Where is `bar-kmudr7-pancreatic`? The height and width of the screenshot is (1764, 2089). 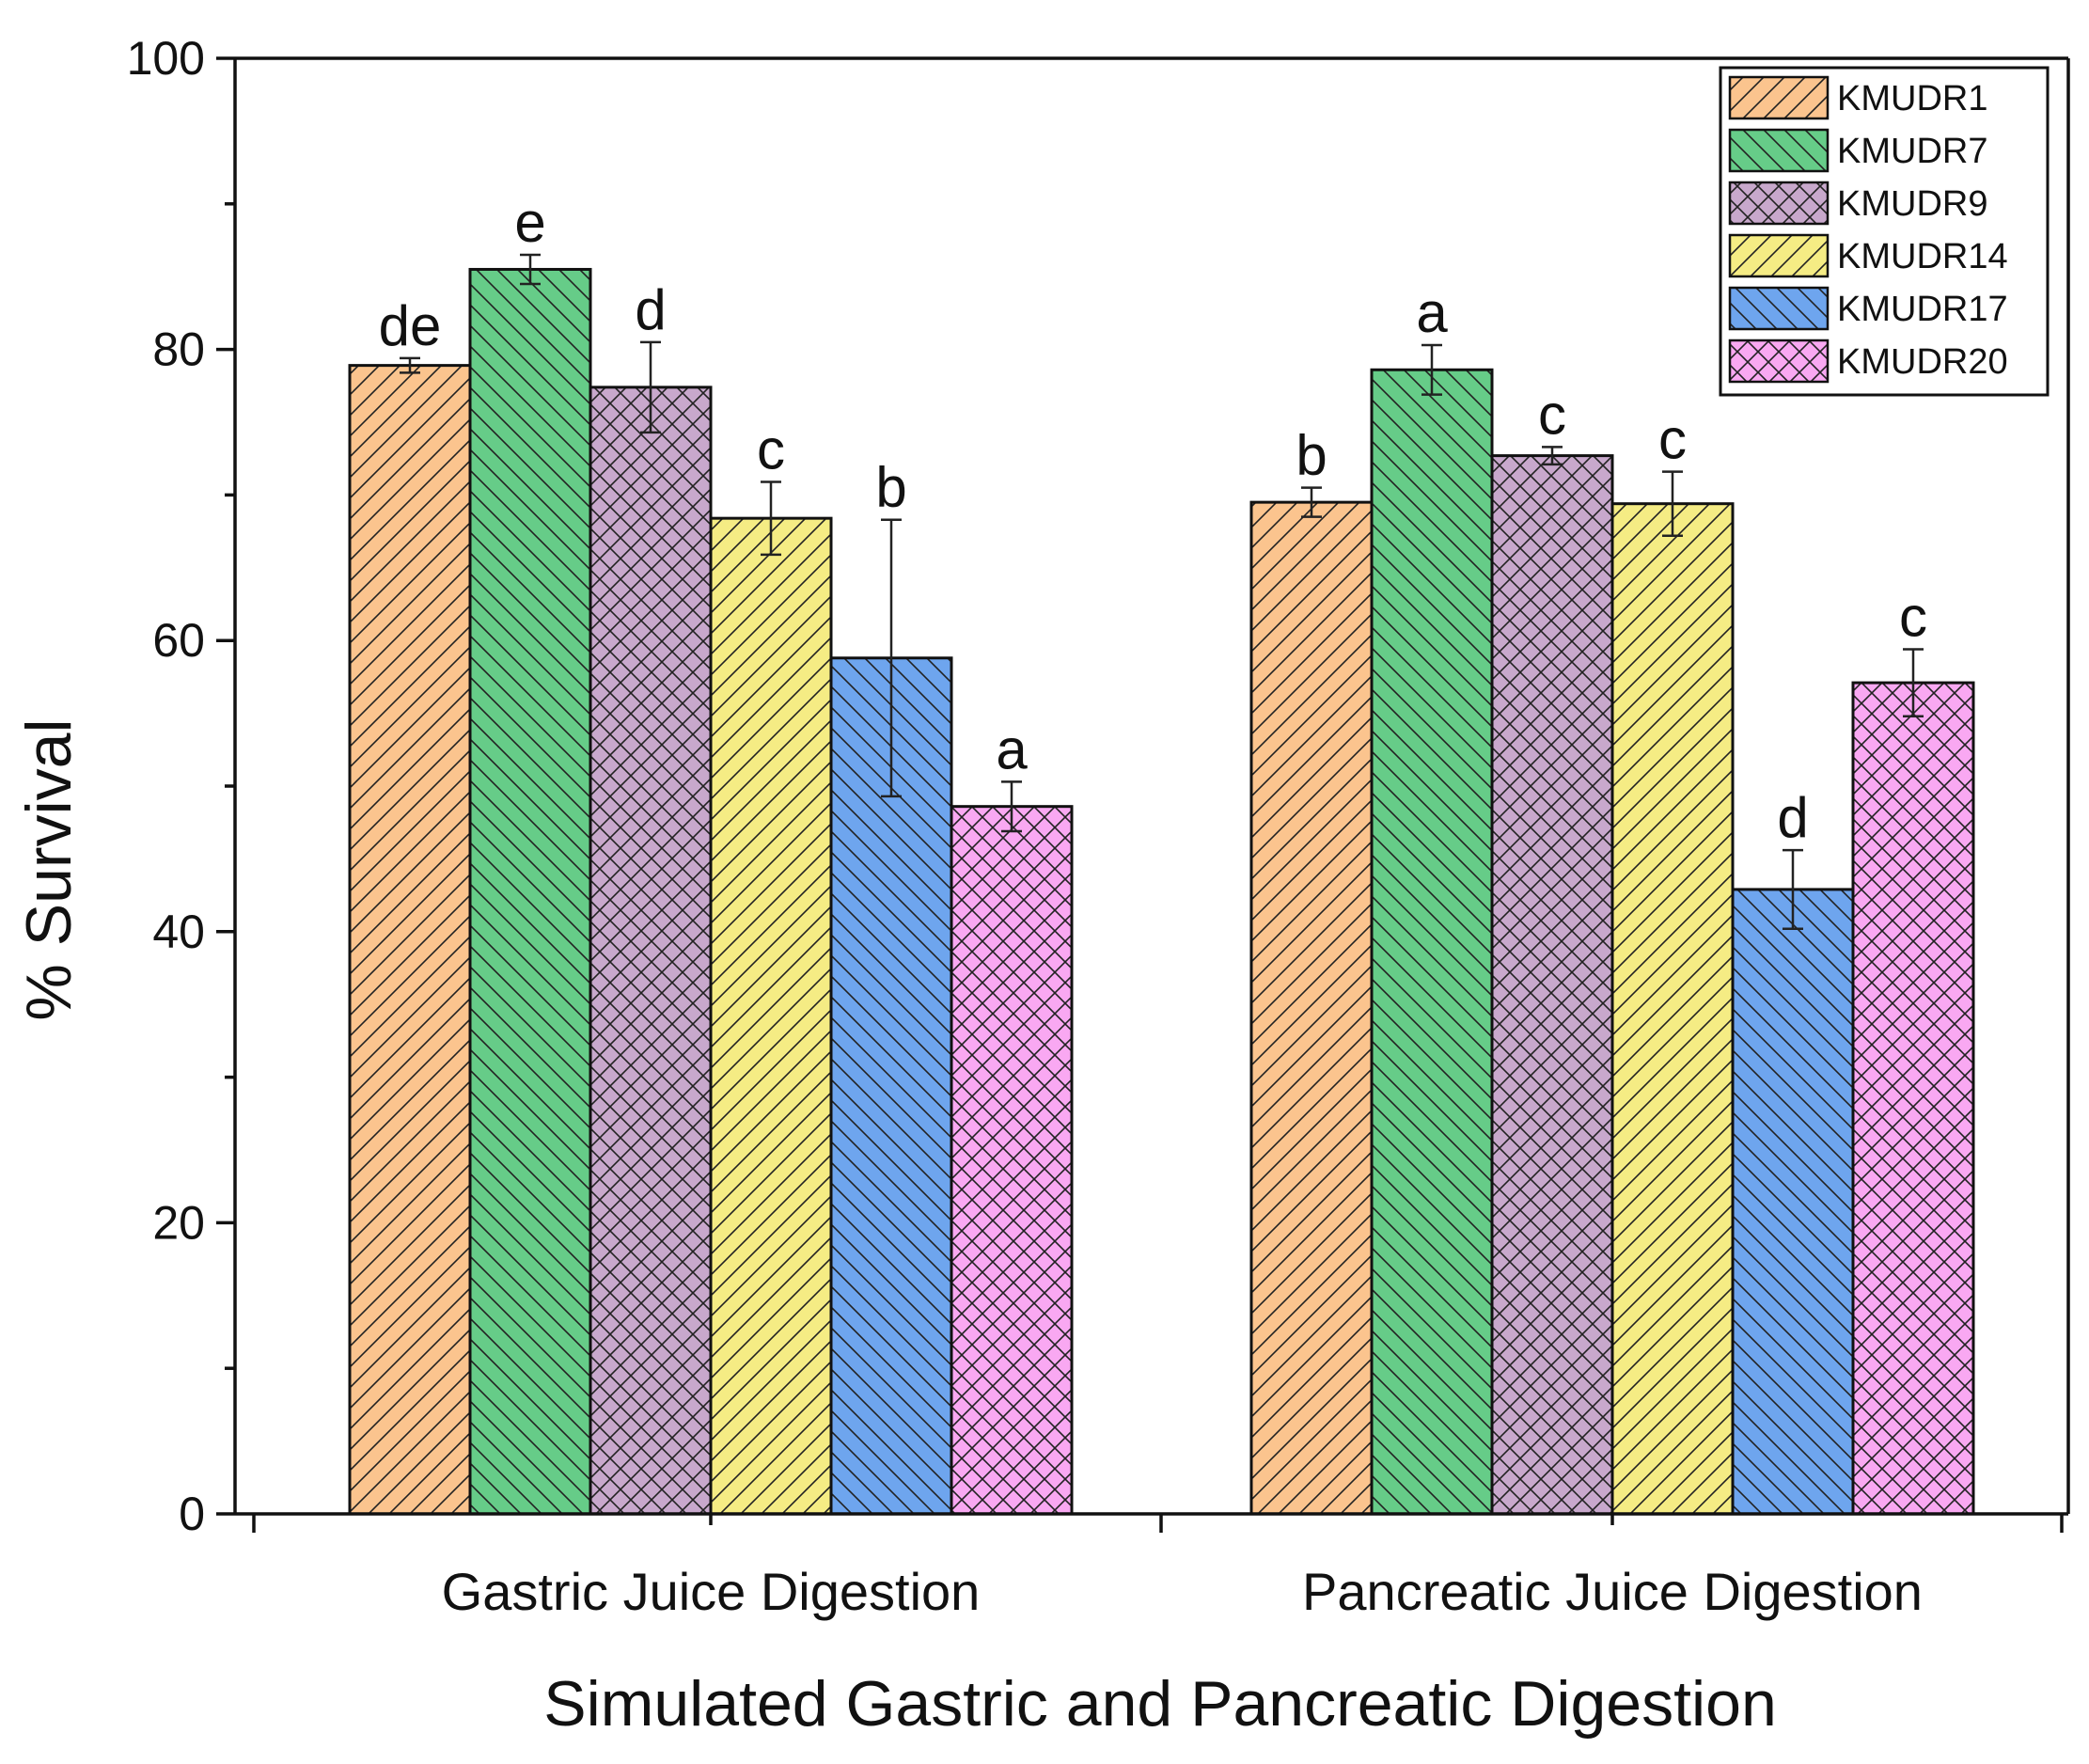
bar-kmudr7-pancreatic is located at coordinates (1432, 942).